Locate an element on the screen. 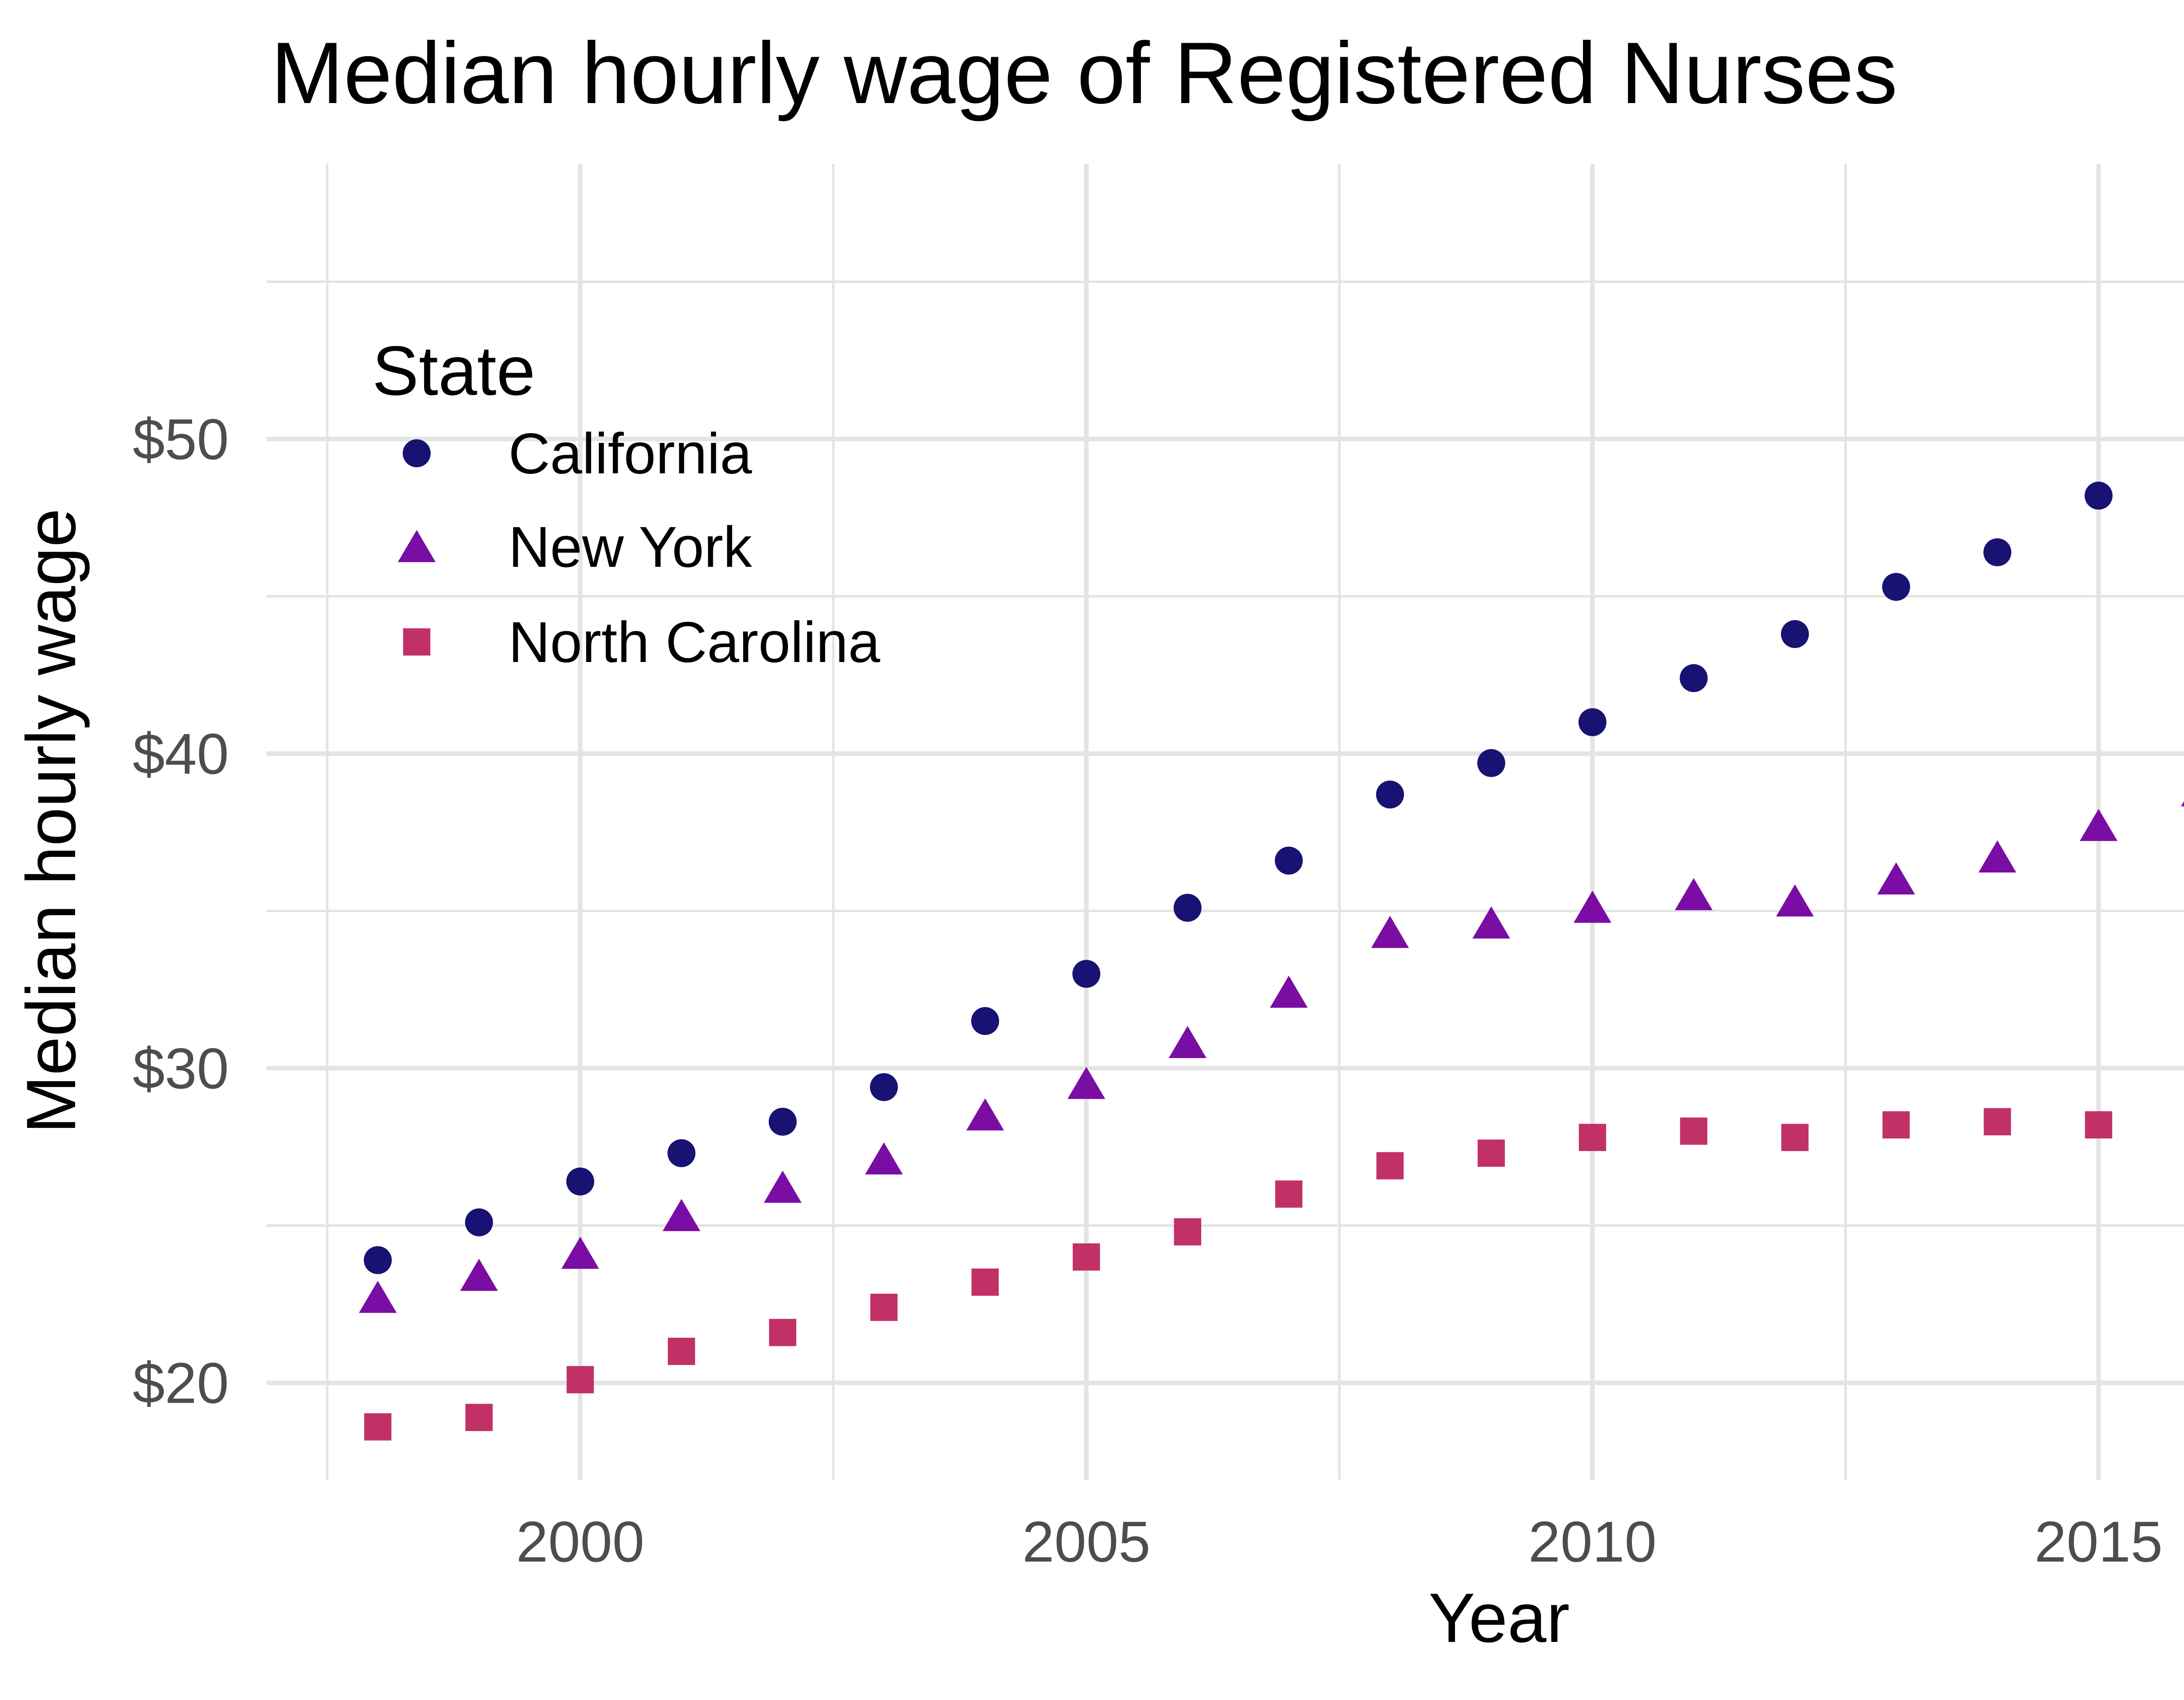 The width and height of the screenshot is (2184, 1700). x-axis-title: Year is located at coordinates (1498, 1618).